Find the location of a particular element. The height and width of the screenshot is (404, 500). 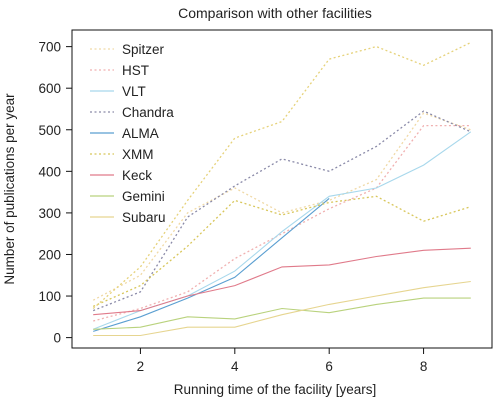

legend-label-alma: ALMA is located at coordinates (140, 133).